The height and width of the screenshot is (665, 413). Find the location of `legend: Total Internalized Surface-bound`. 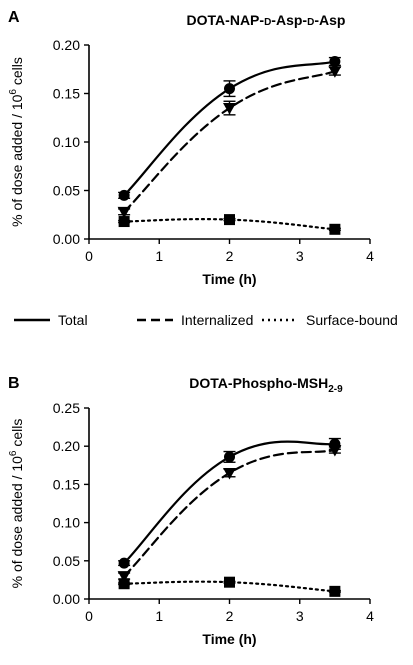

legend: Total Internalized Surface-bound is located at coordinates (206, 320).